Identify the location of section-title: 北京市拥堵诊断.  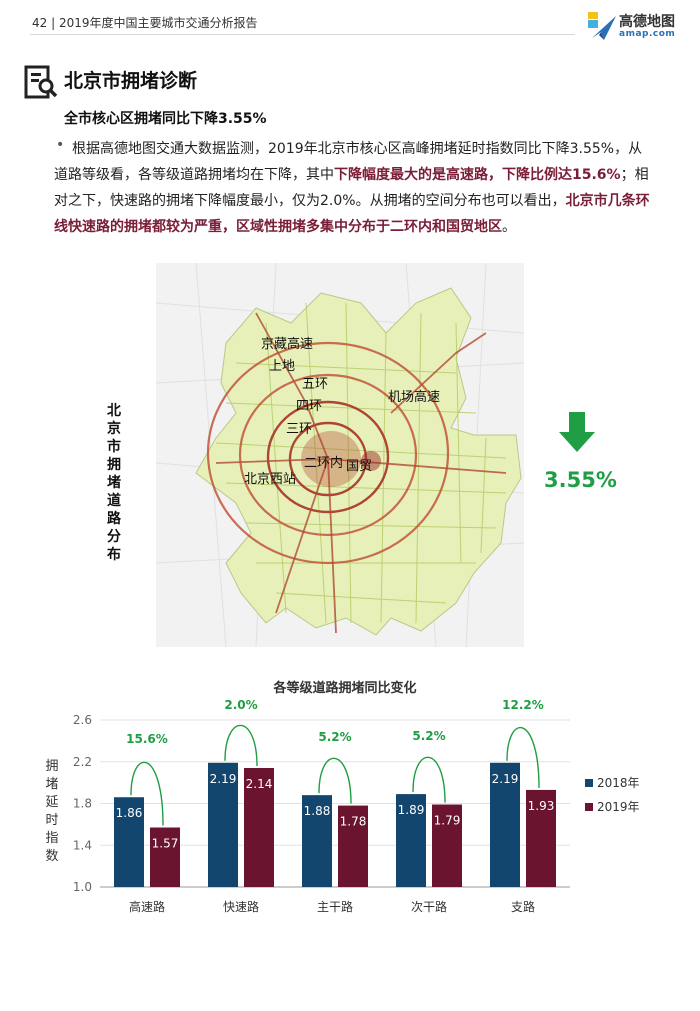
(131, 81).